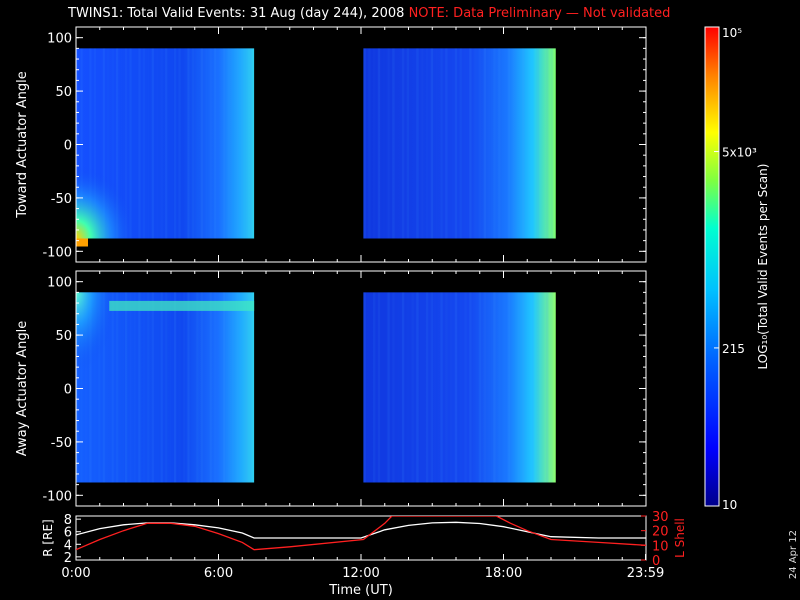 This screenshot has height=600, width=800. I want to click on title-note: NOTE: Data Preliminary — Not validated, so click(539, 13).